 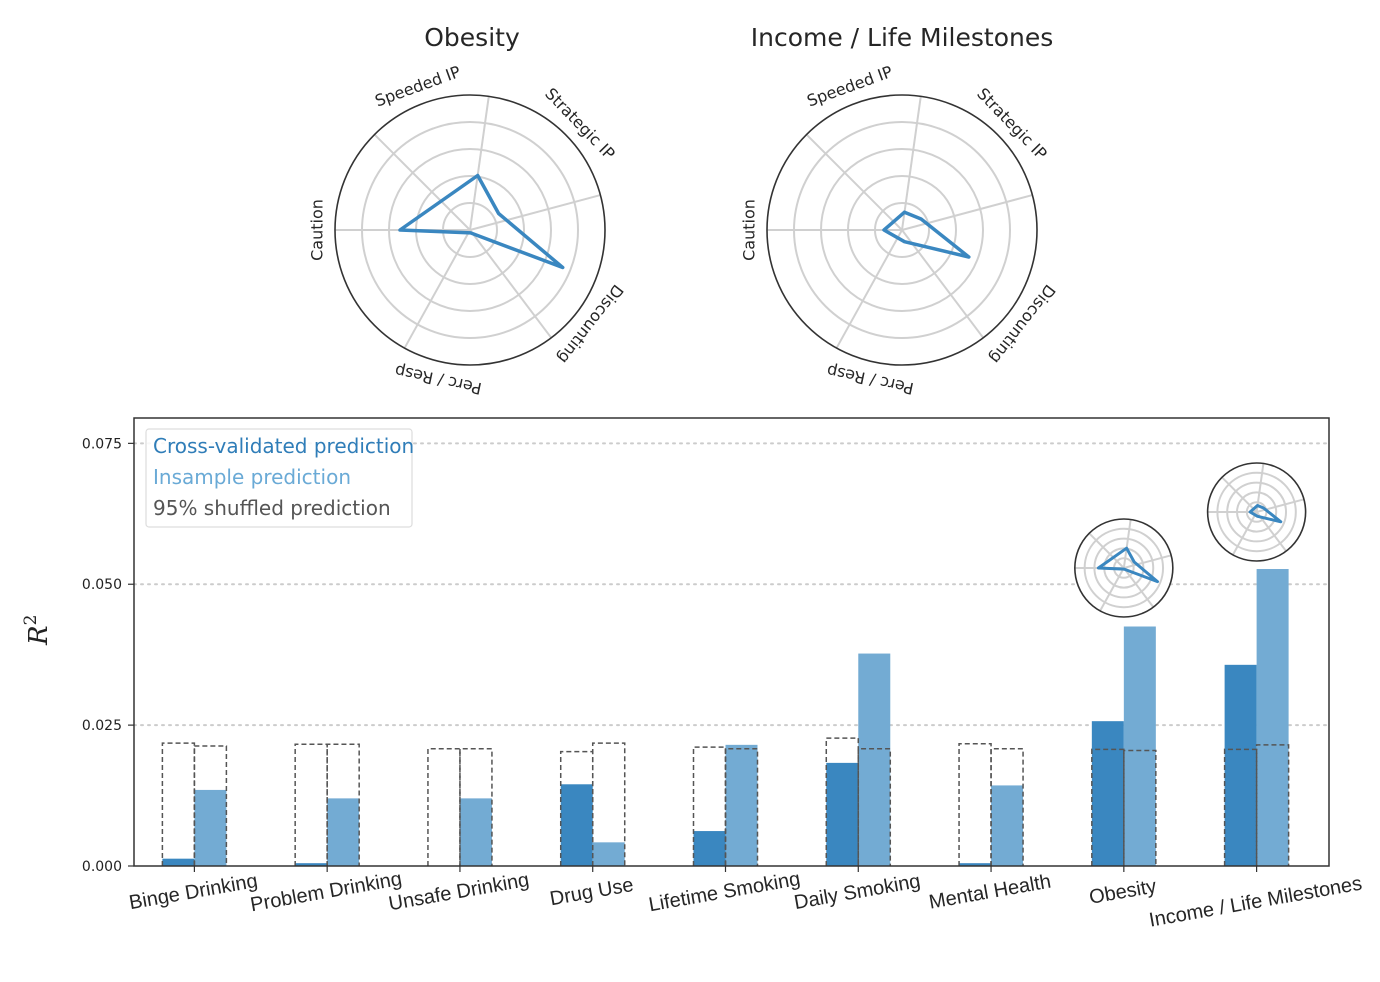 I want to click on legend-box, so click(x=279, y=478).